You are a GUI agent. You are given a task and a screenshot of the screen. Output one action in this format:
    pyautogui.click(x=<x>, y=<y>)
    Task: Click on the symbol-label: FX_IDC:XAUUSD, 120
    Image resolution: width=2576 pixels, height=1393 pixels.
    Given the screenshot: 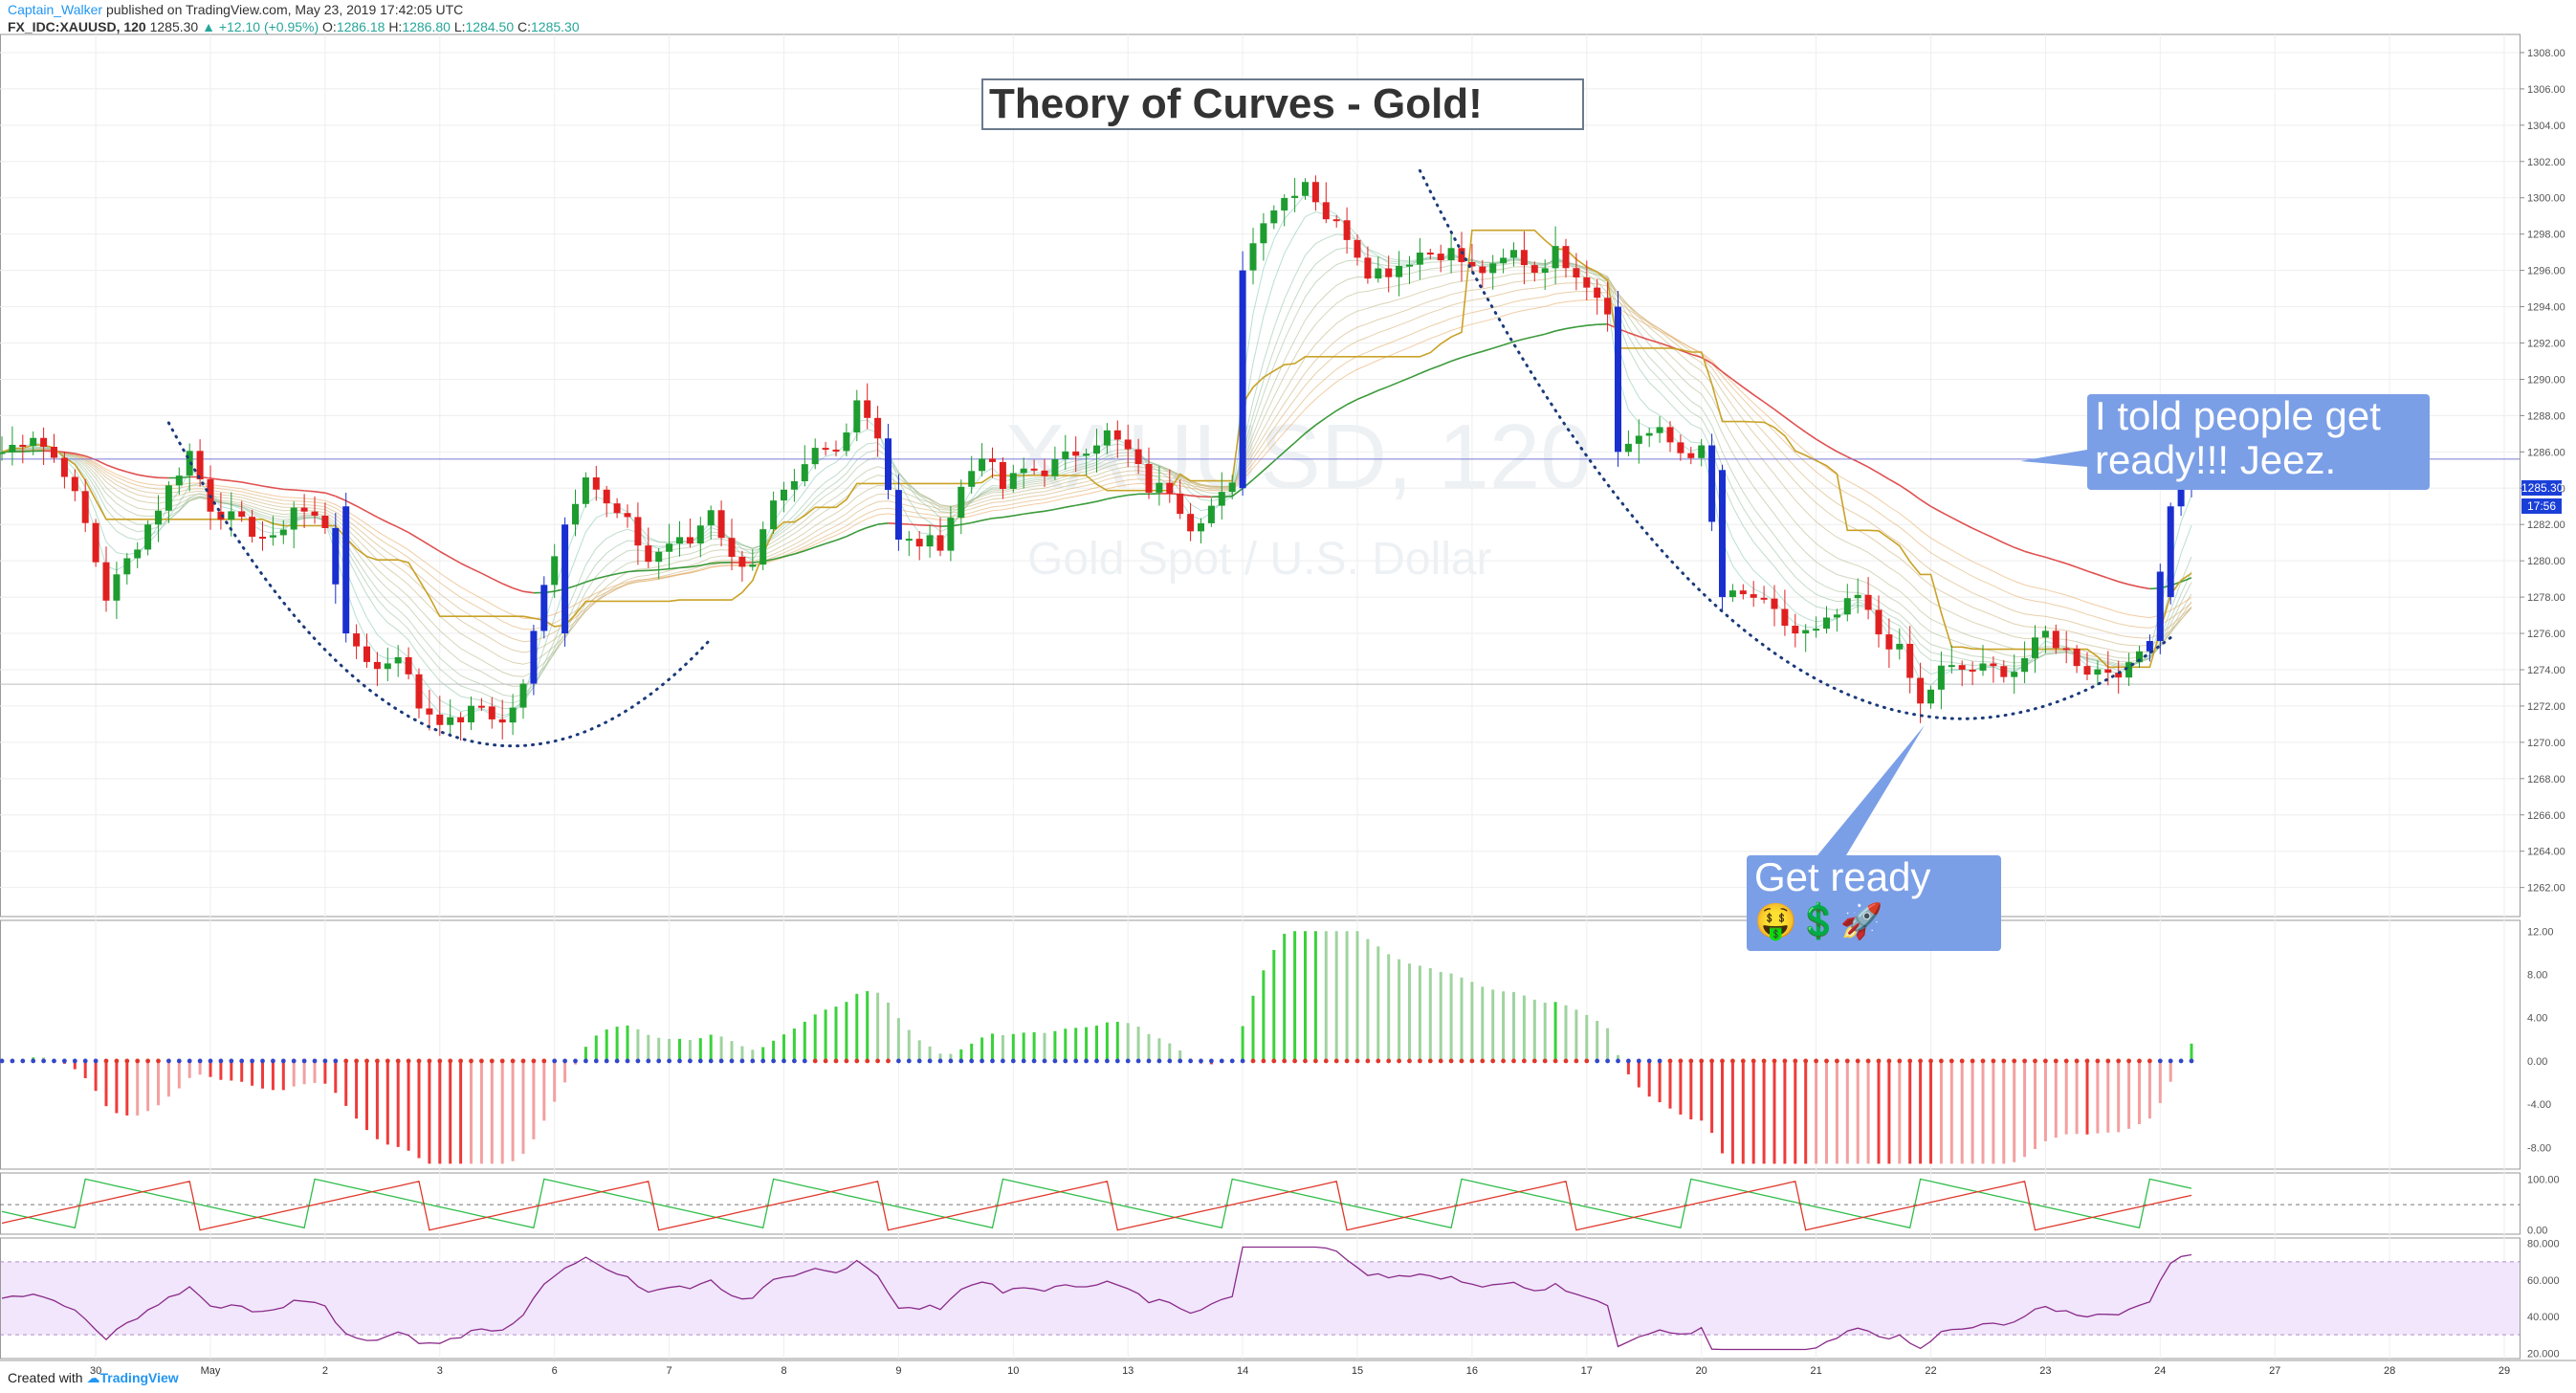 What is the action you would take?
    pyautogui.click(x=77, y=27)
    